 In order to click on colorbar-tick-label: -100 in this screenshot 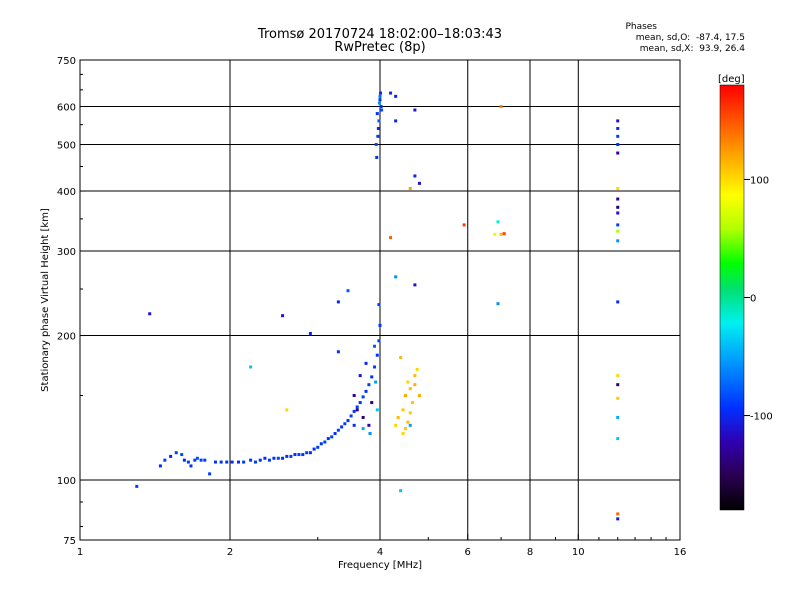, I will do `click(761, 417)`.